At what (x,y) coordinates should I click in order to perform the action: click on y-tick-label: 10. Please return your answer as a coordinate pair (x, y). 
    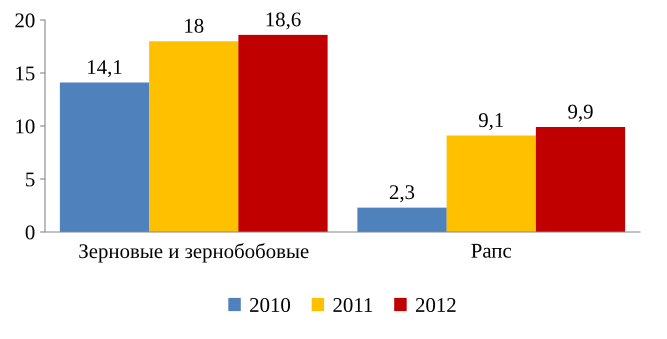
    Looking at the image, I should click on (25, 126).